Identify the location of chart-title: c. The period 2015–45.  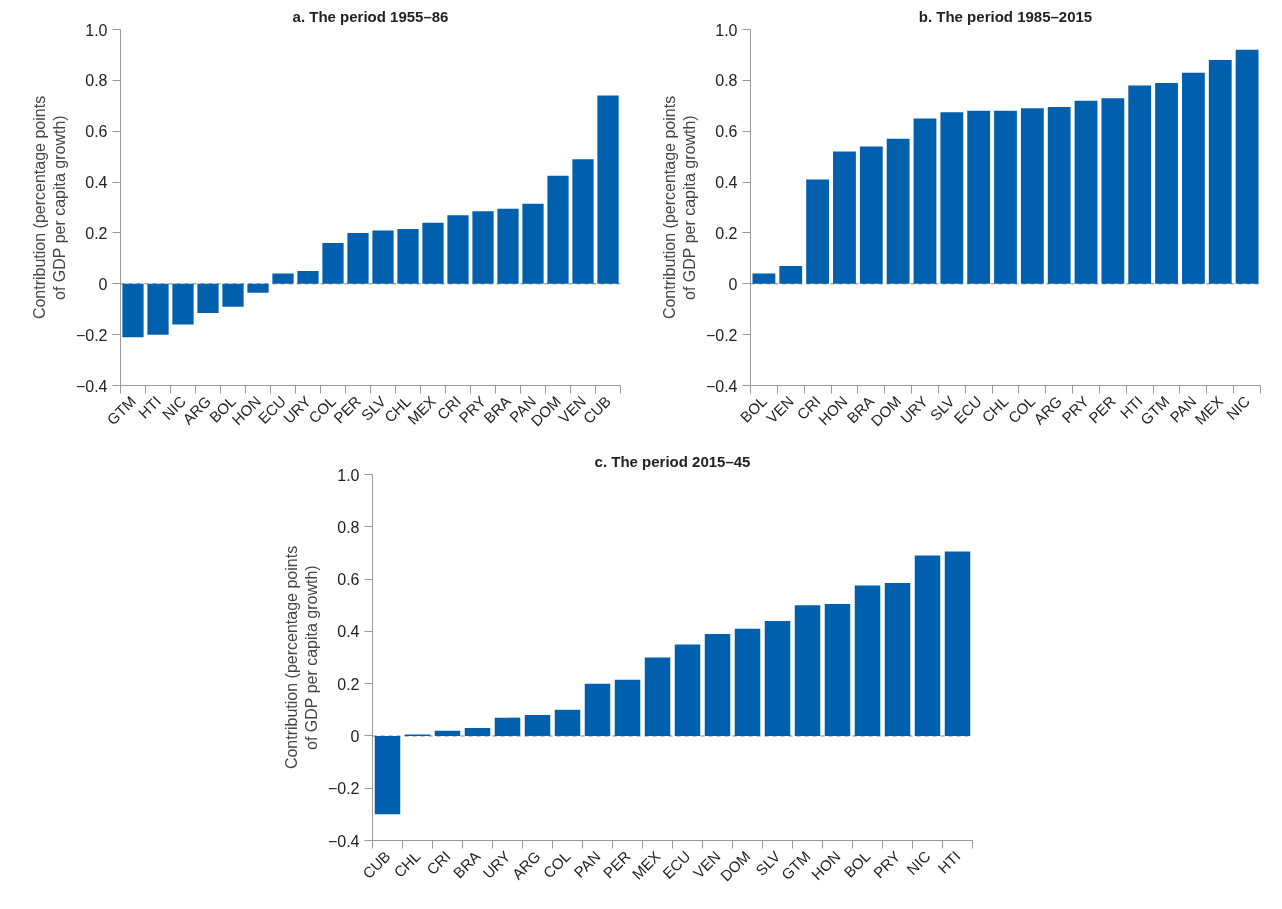
(672, 461).